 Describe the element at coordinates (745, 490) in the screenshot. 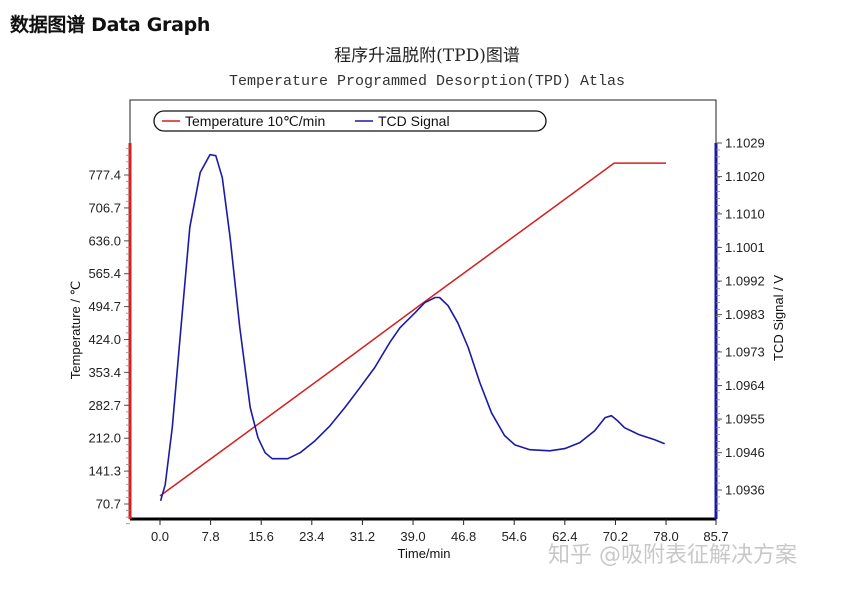

I see `right-tick-label: 1.0936` at that location.